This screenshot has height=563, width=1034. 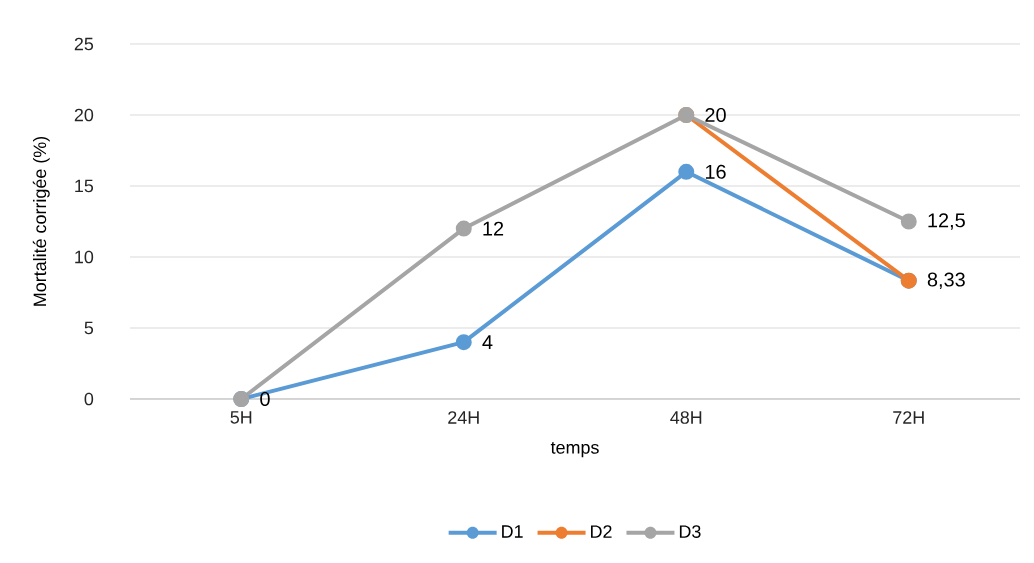 What do you see at coordinates (241, 417) in the screenshot?
I see `x-tick-label: 5H` at bounding box center [241, 417].